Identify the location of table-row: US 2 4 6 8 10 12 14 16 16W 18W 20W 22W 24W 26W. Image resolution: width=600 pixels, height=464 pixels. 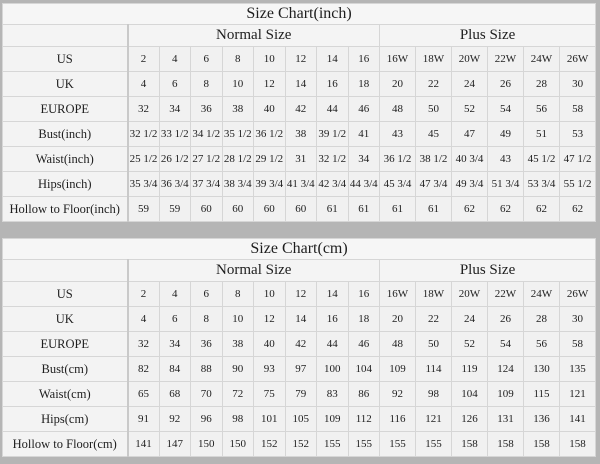
(299, 59).